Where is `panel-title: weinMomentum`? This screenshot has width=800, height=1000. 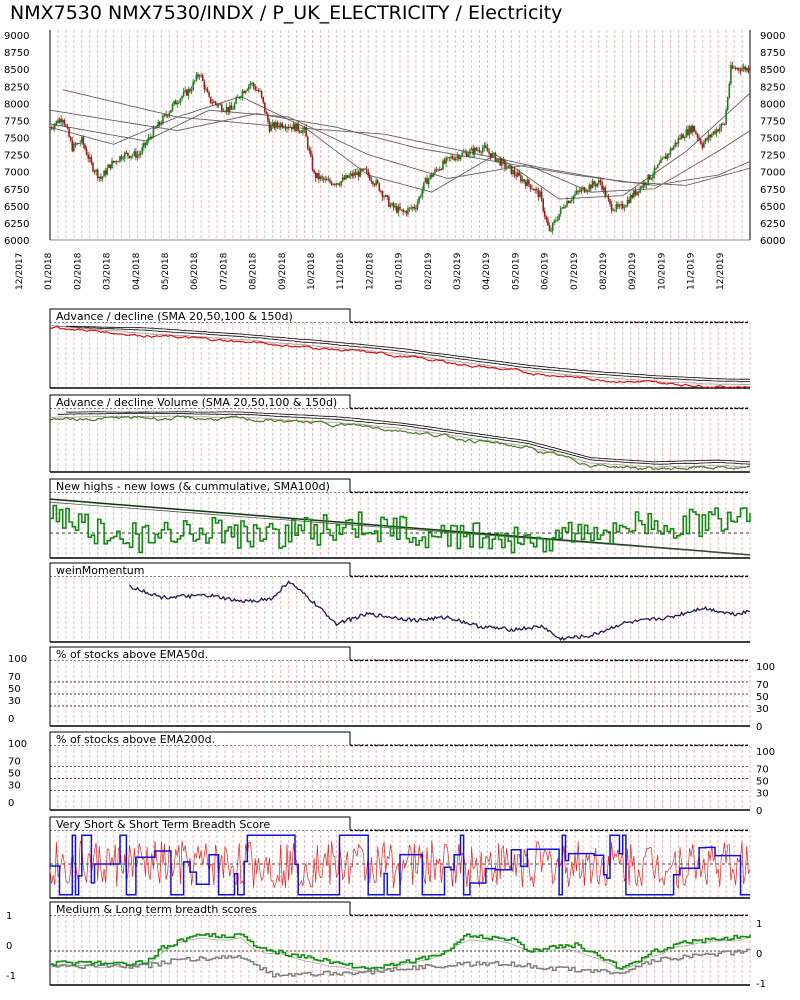 panel-title: weinMomentum is located at coordinates (100, 570).